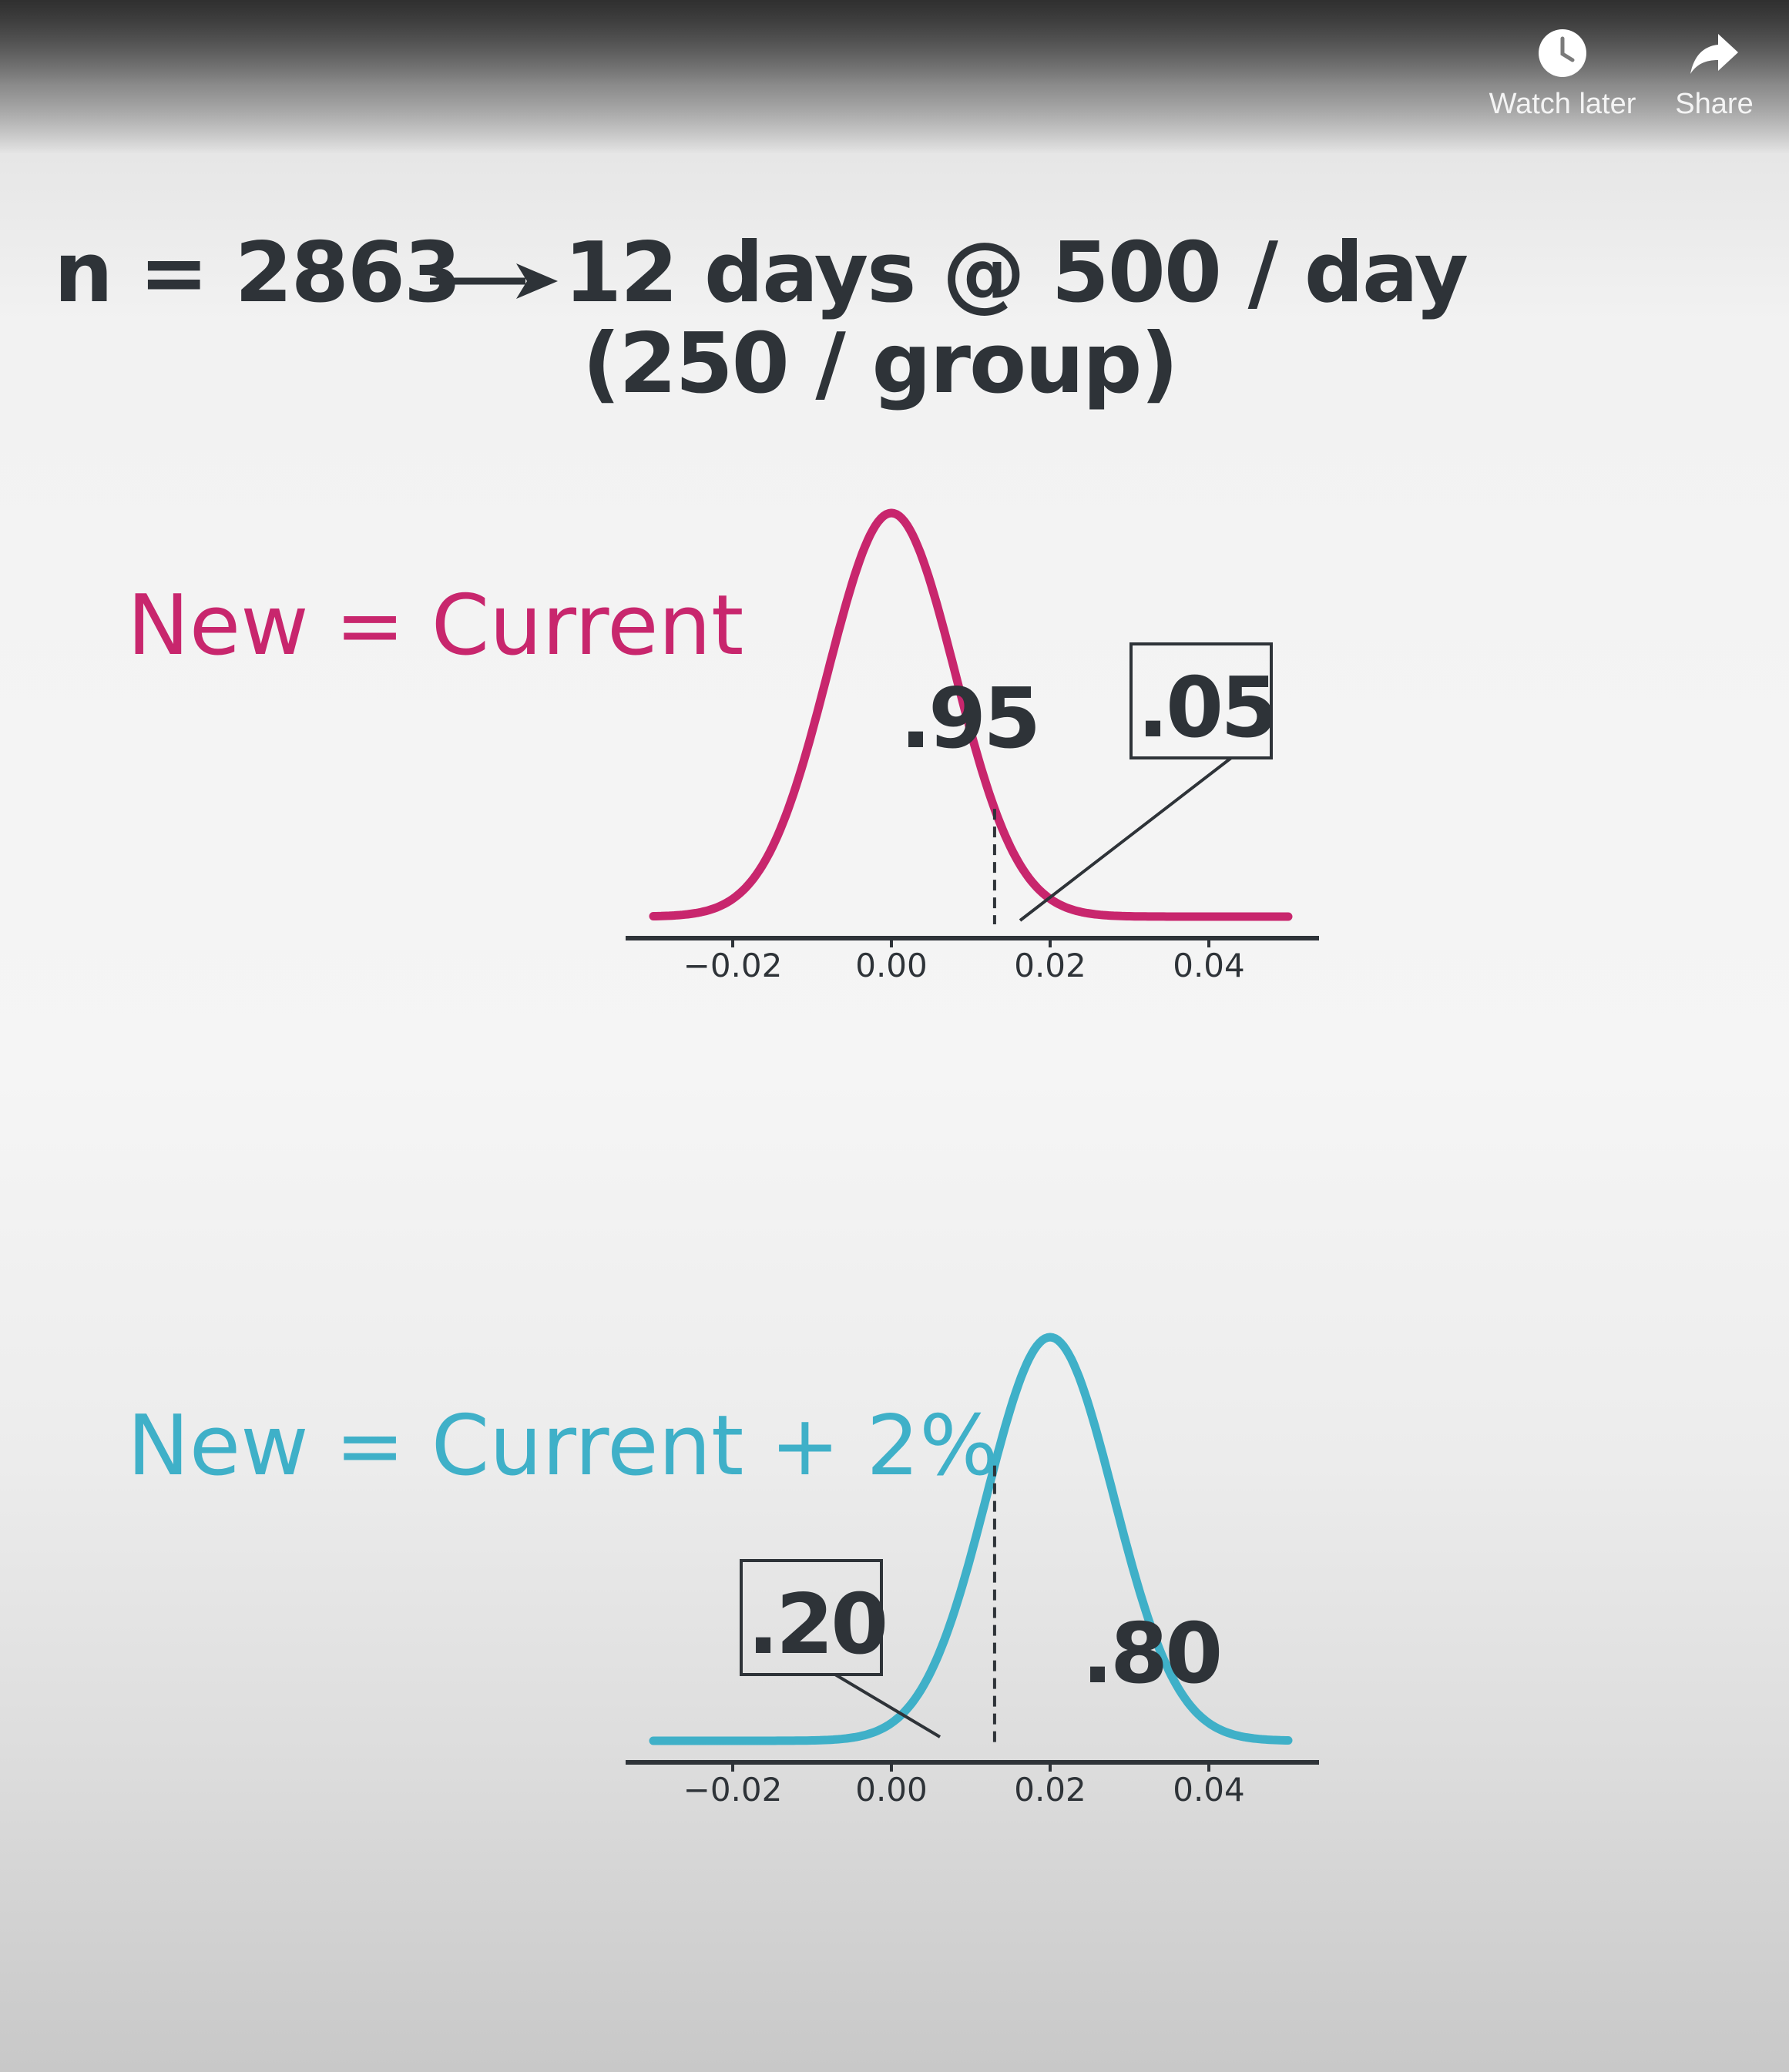 This screenshot has height=2072, width=1789. I want to click on share-label: Share, so click(1714, 104).